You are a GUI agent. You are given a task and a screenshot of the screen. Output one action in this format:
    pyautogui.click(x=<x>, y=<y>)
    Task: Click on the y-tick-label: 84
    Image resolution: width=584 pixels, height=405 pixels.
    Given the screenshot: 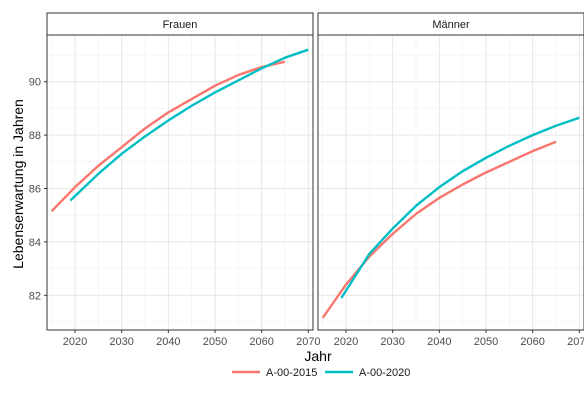 What is the action you would take?
    pyautogui.click(x=35, y=243)
    